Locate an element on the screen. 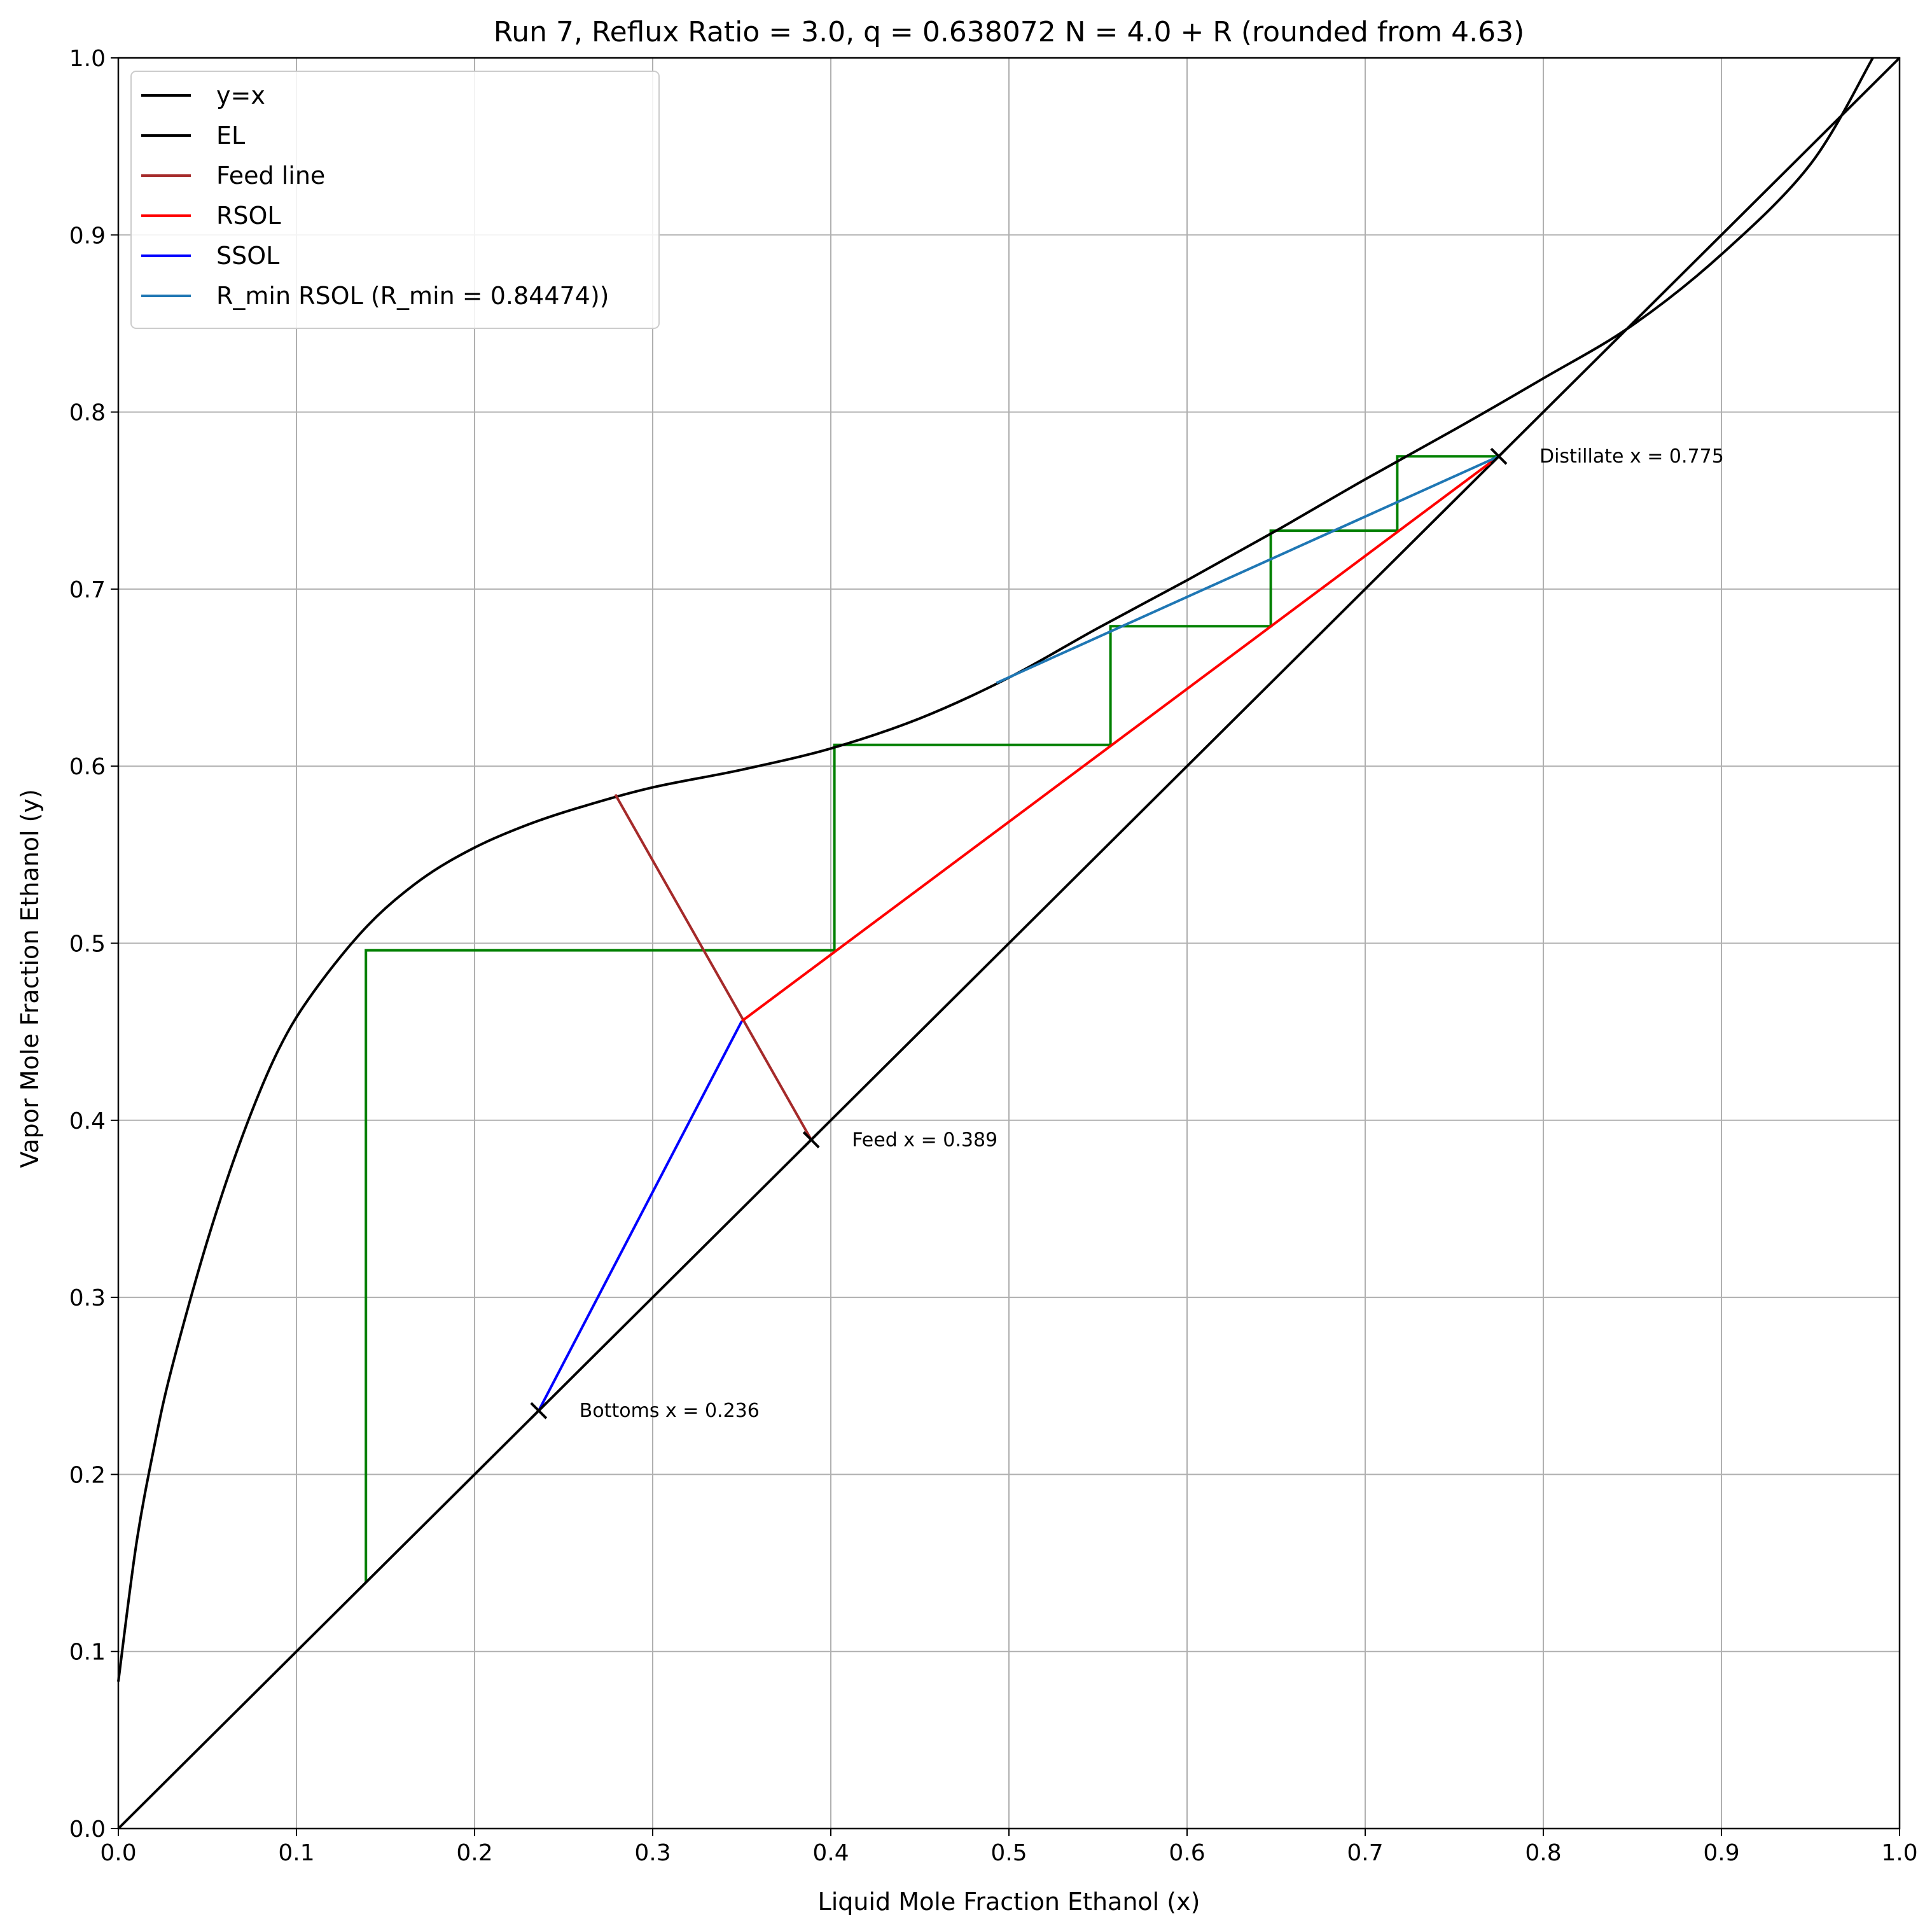  y-tick-label: 0.2 is located at coordinates (87, 1475).